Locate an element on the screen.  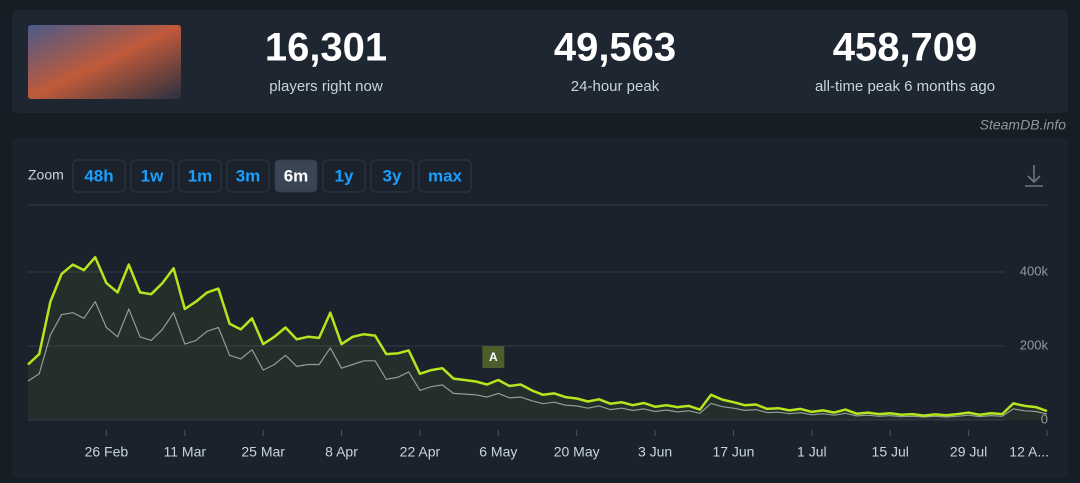
zoom-button-label: 1m is located at coordinates (200, 175).